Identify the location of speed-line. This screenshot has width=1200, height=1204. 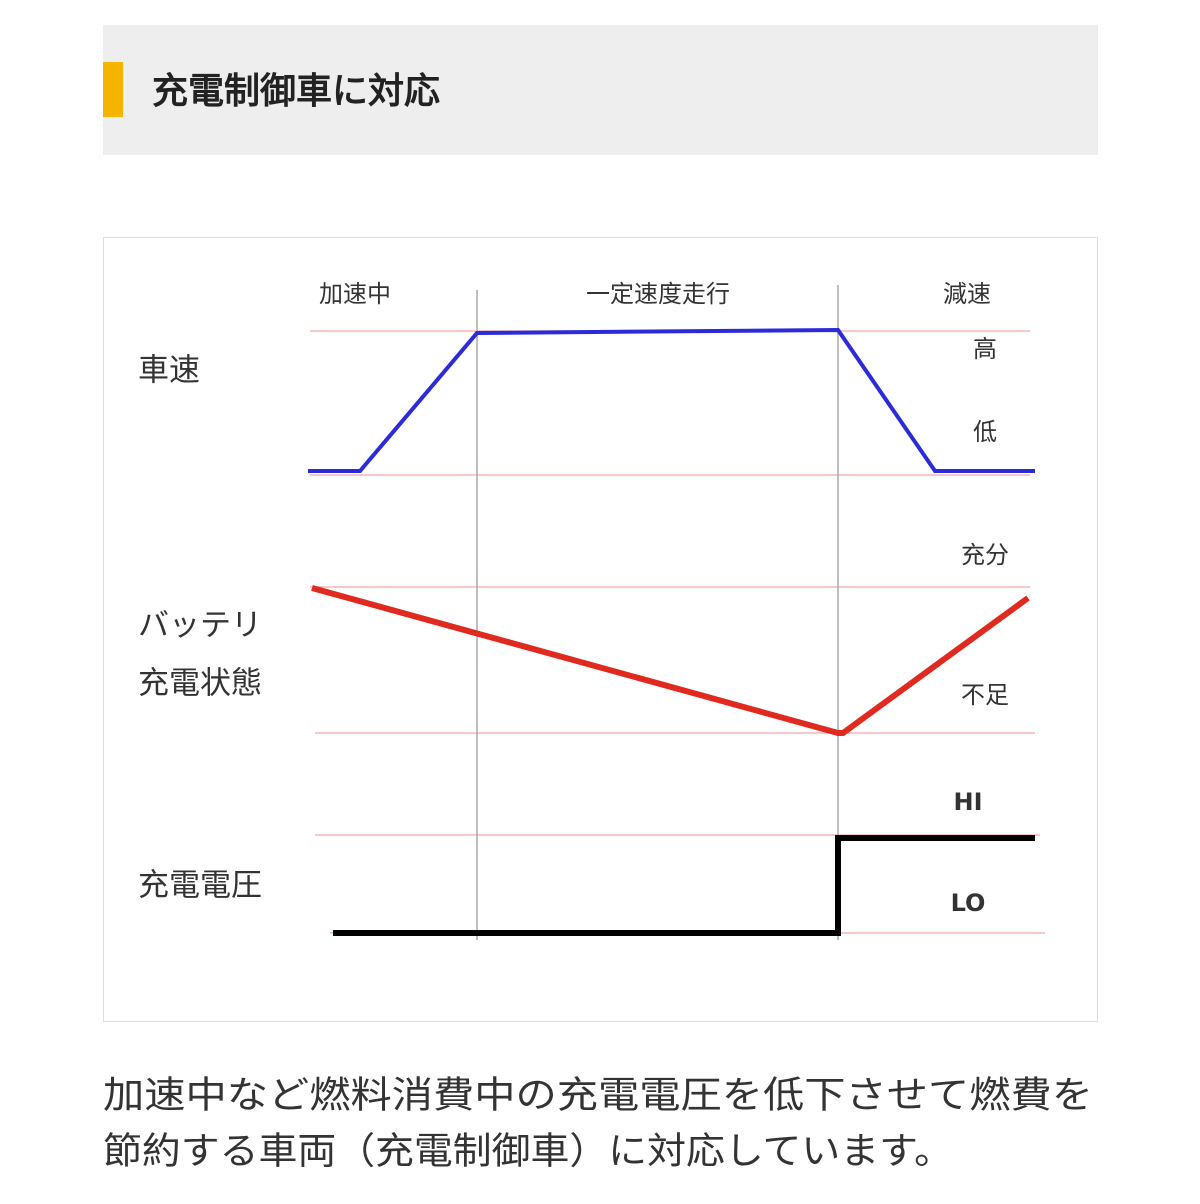
(671, 400).